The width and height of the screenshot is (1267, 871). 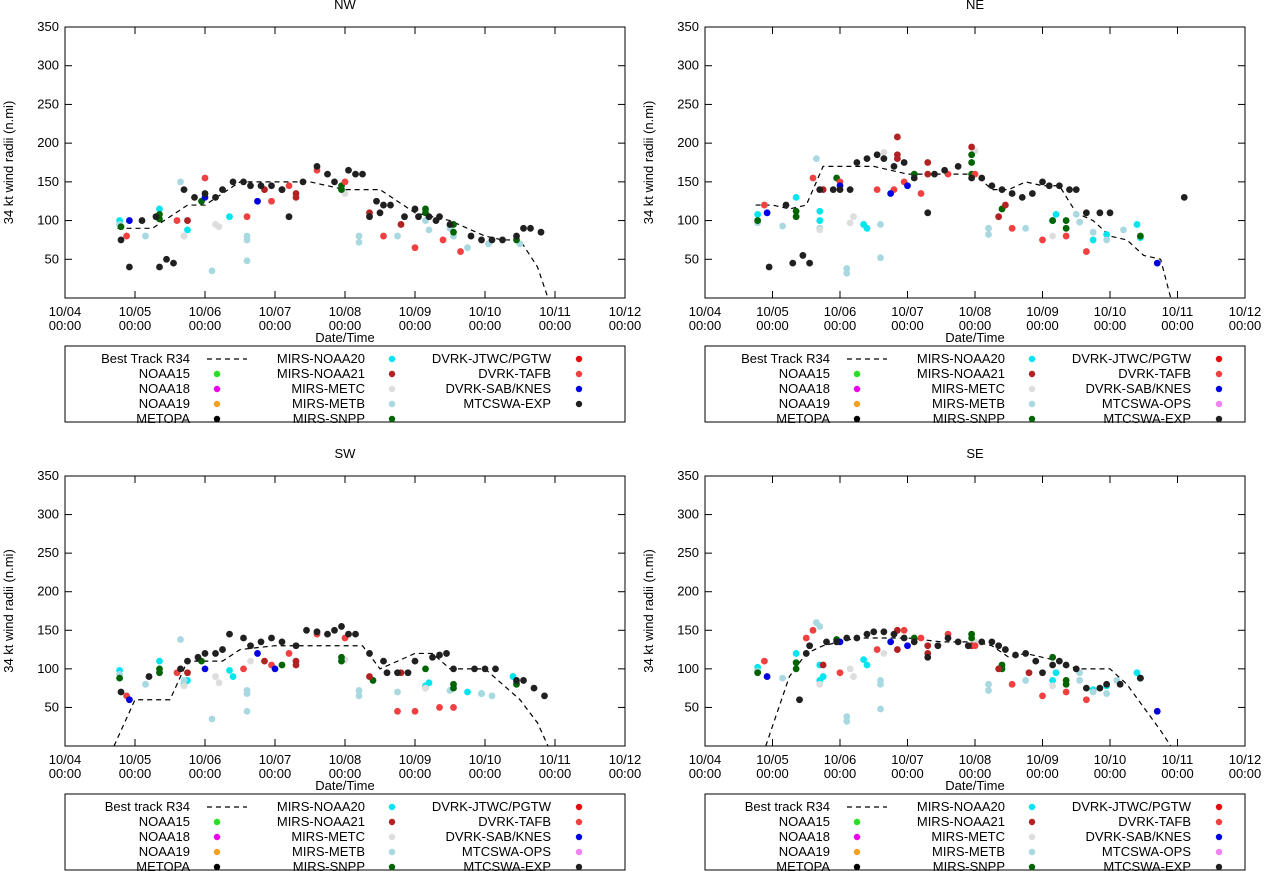 What do you see at coordinates (506, 851) in the screenshot?
I see `legend-label: MTCSWA-OPS` at bounding box center [506, 851].